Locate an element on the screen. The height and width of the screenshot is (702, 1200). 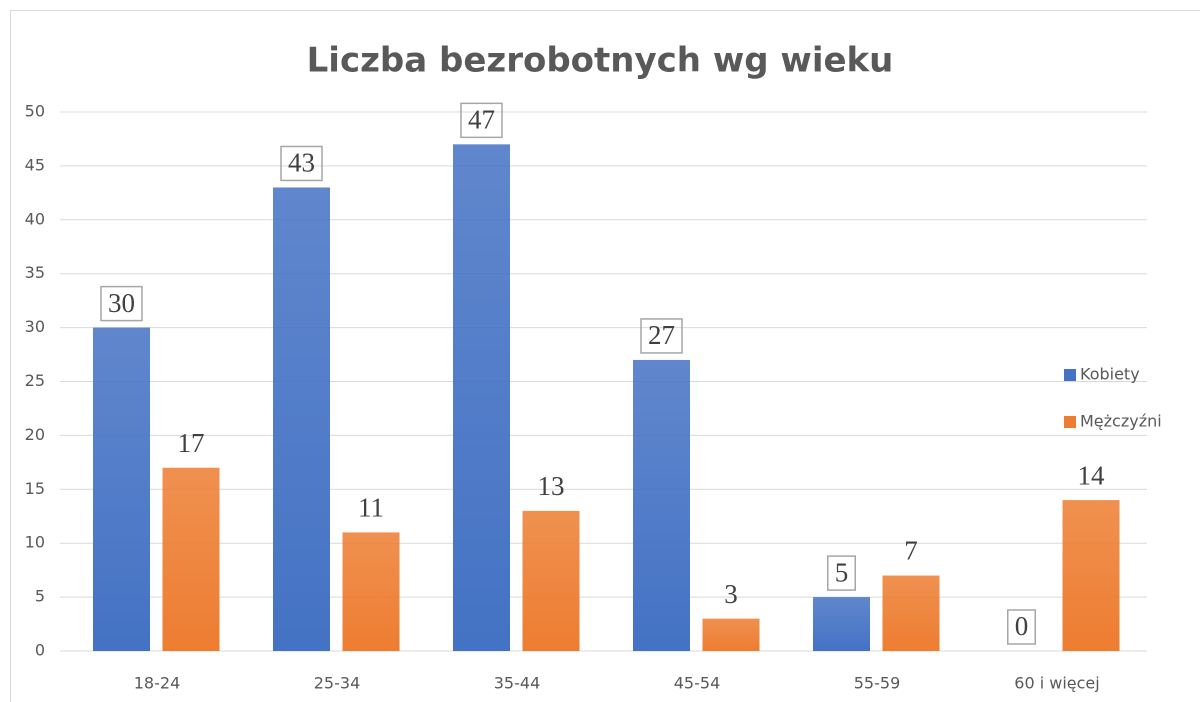
y-tick-label: 20 is located at coordinates (35, 434).